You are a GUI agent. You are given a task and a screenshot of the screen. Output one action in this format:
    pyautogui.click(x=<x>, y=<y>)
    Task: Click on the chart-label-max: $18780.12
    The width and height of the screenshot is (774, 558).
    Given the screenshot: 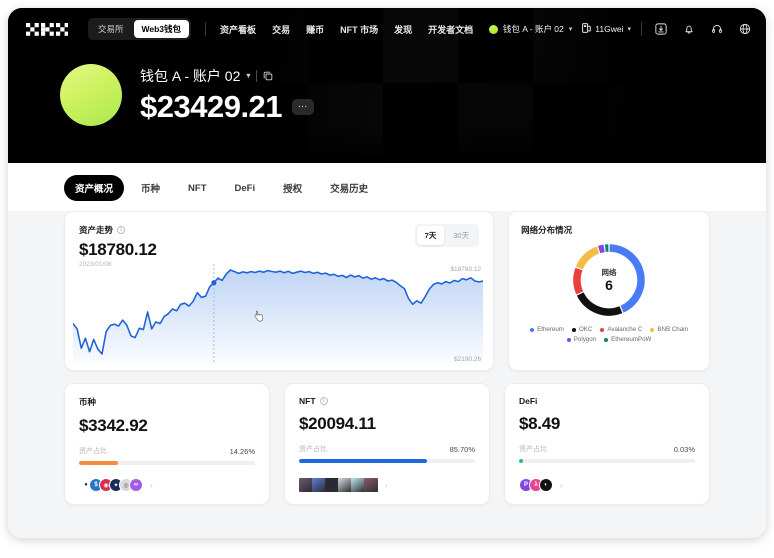 What is the action you would take?
    pyautogui.click(x=466, y=269)
    